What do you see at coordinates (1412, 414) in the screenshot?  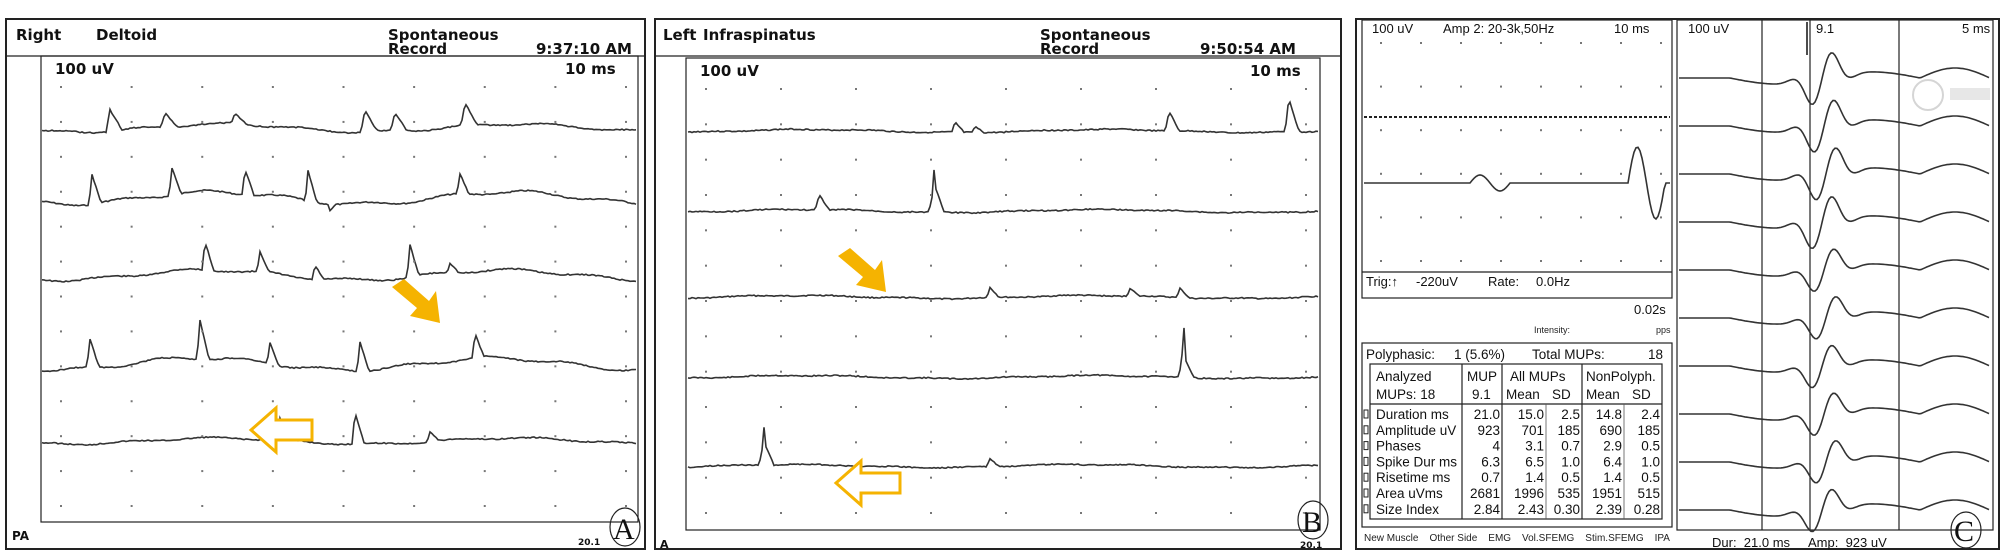 I see `cell-name: Duration ms` at bounding box center [1412, 414].